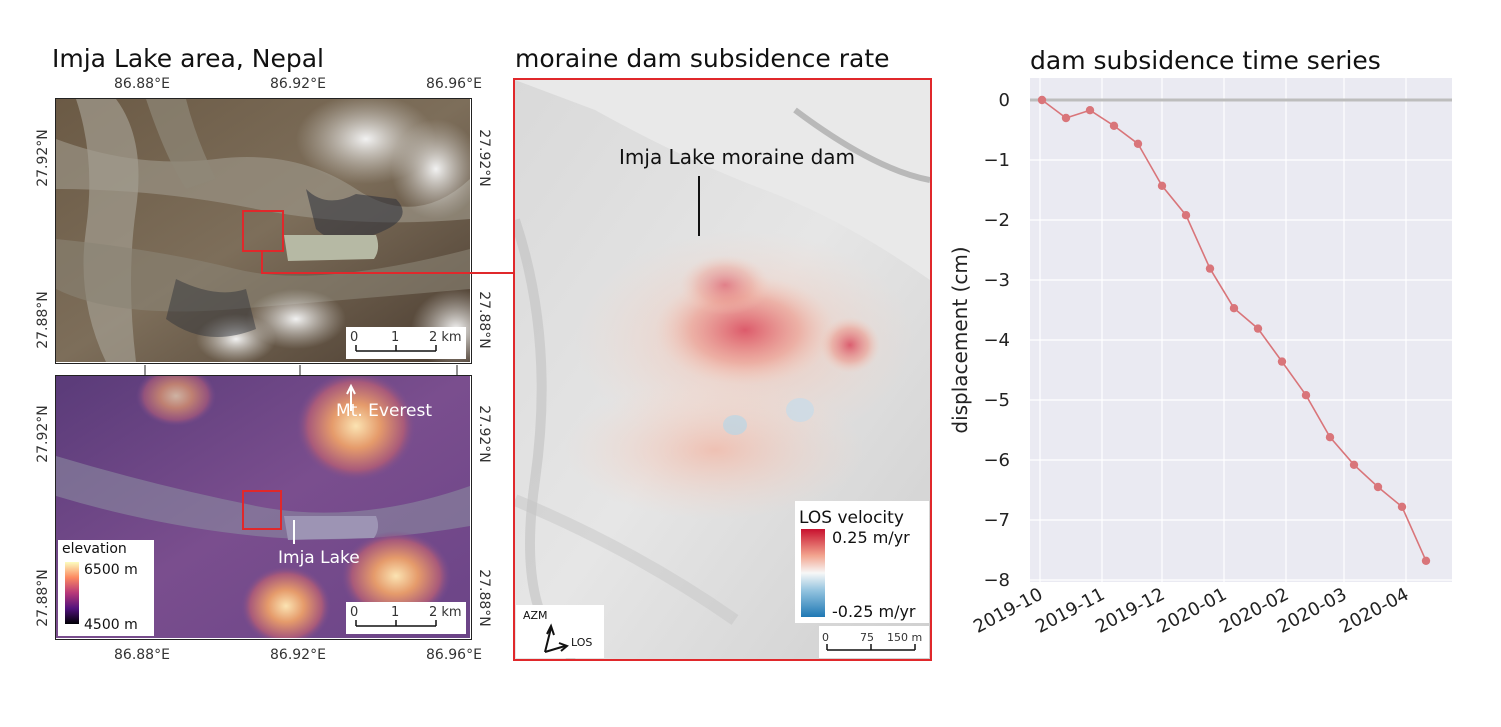  Describe the element at coordinates (384, 411) in the screenshot. I see `everest-label: Mt. Everest` at that location.